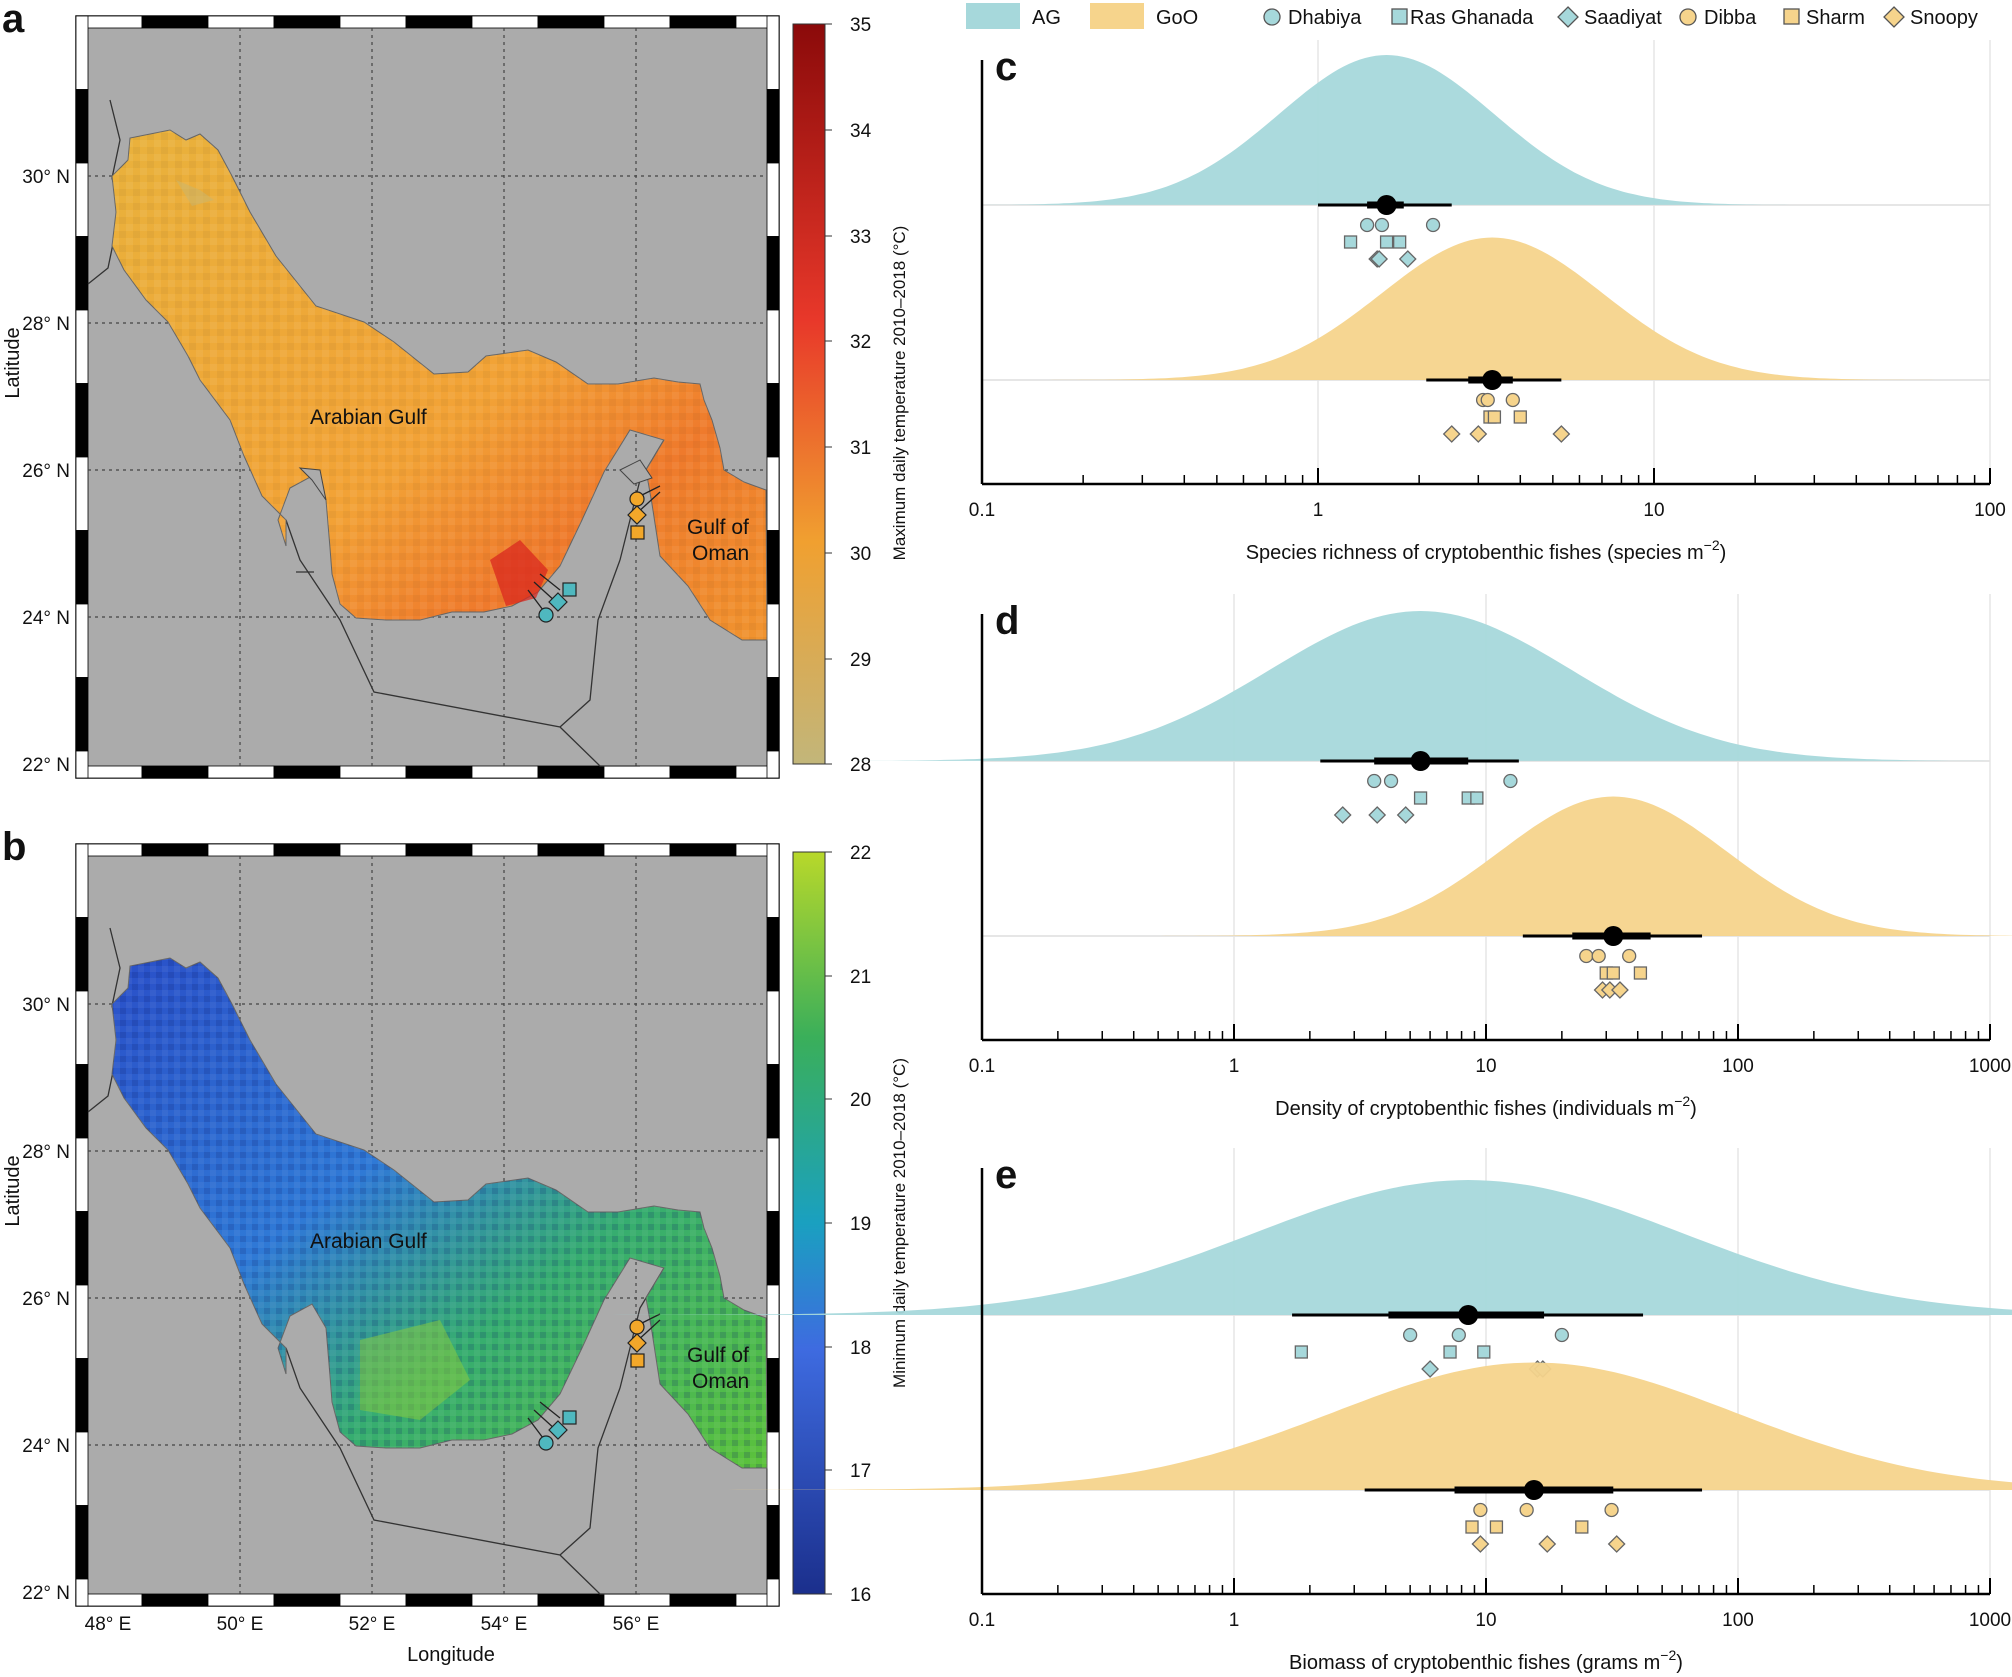 This screenshot has width=2012, height=1677. I want to click on map-a-site-dibba, so click(637, 499).